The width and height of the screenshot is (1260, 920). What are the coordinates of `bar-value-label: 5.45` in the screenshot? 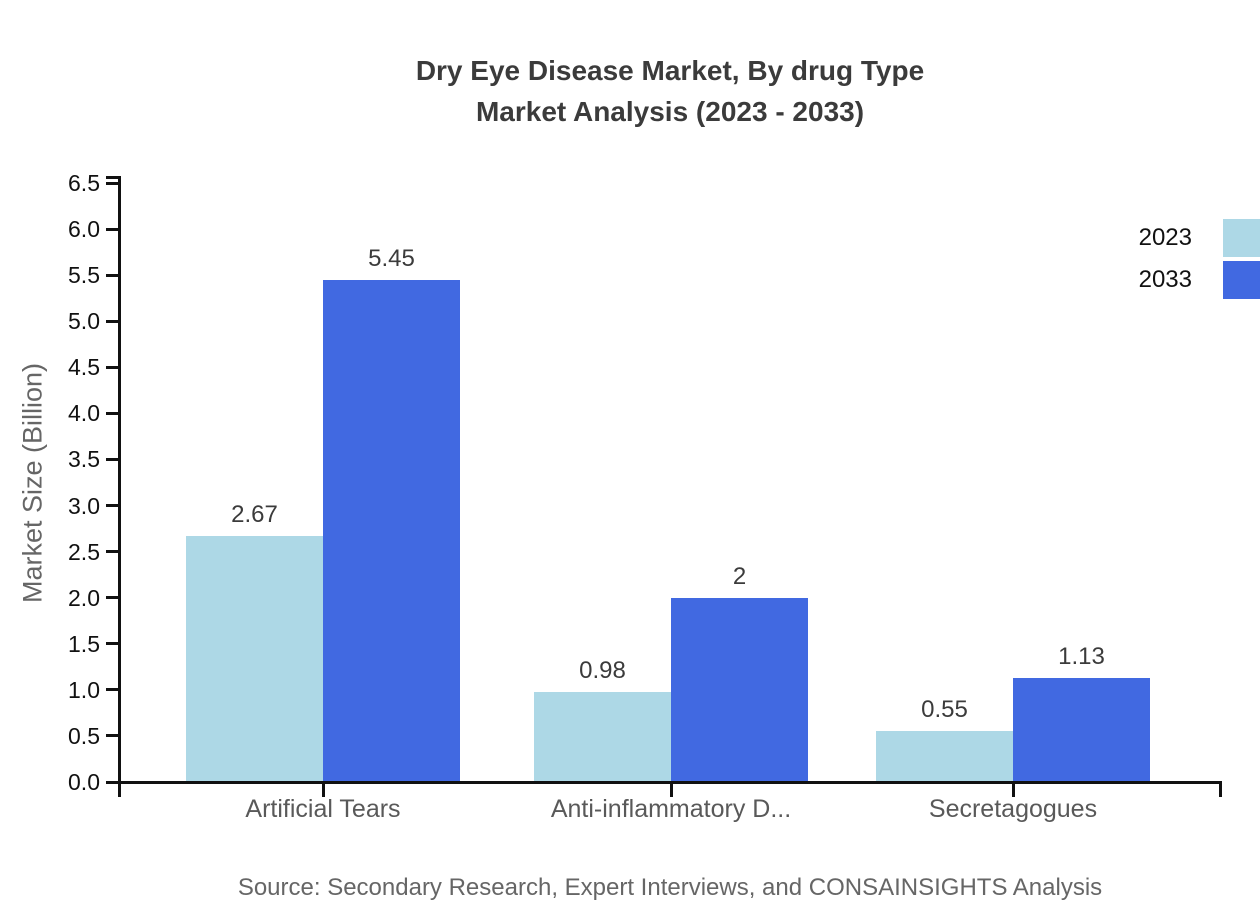 It's located at (391, 258).